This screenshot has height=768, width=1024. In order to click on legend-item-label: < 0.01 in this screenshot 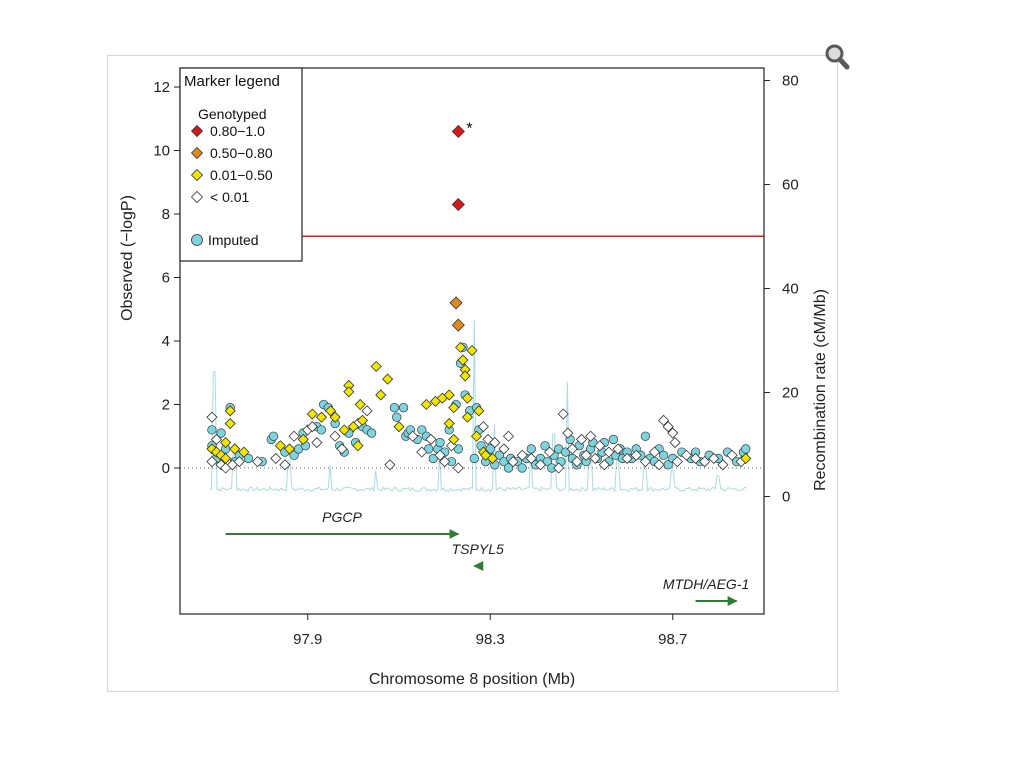, I will do `click(230, 197)`.